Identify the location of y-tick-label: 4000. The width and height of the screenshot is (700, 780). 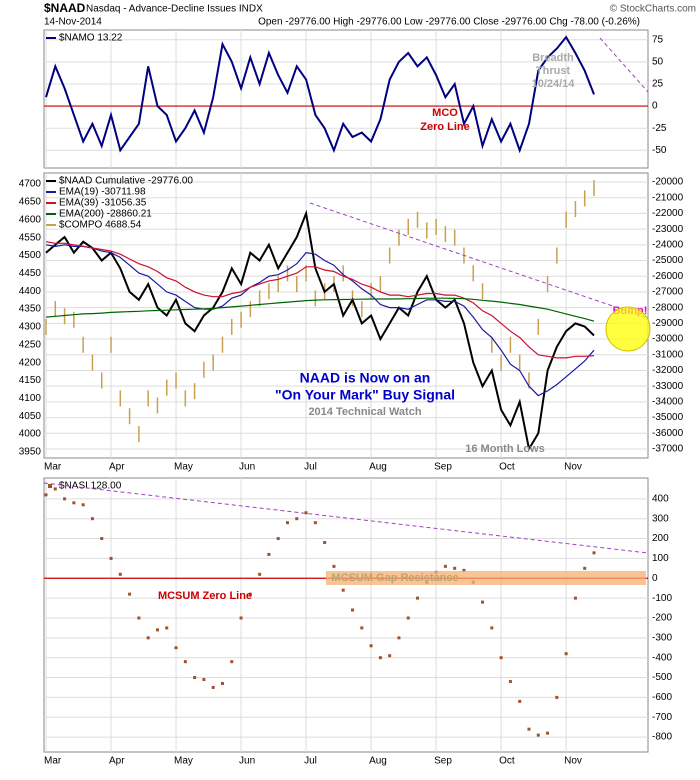
(30, 434).